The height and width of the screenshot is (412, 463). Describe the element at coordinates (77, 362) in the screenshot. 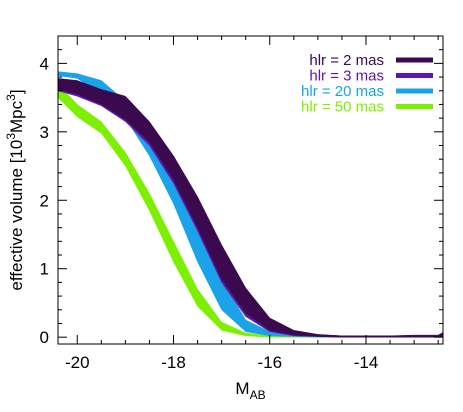

I see `x-tick-label: -20` at that location.